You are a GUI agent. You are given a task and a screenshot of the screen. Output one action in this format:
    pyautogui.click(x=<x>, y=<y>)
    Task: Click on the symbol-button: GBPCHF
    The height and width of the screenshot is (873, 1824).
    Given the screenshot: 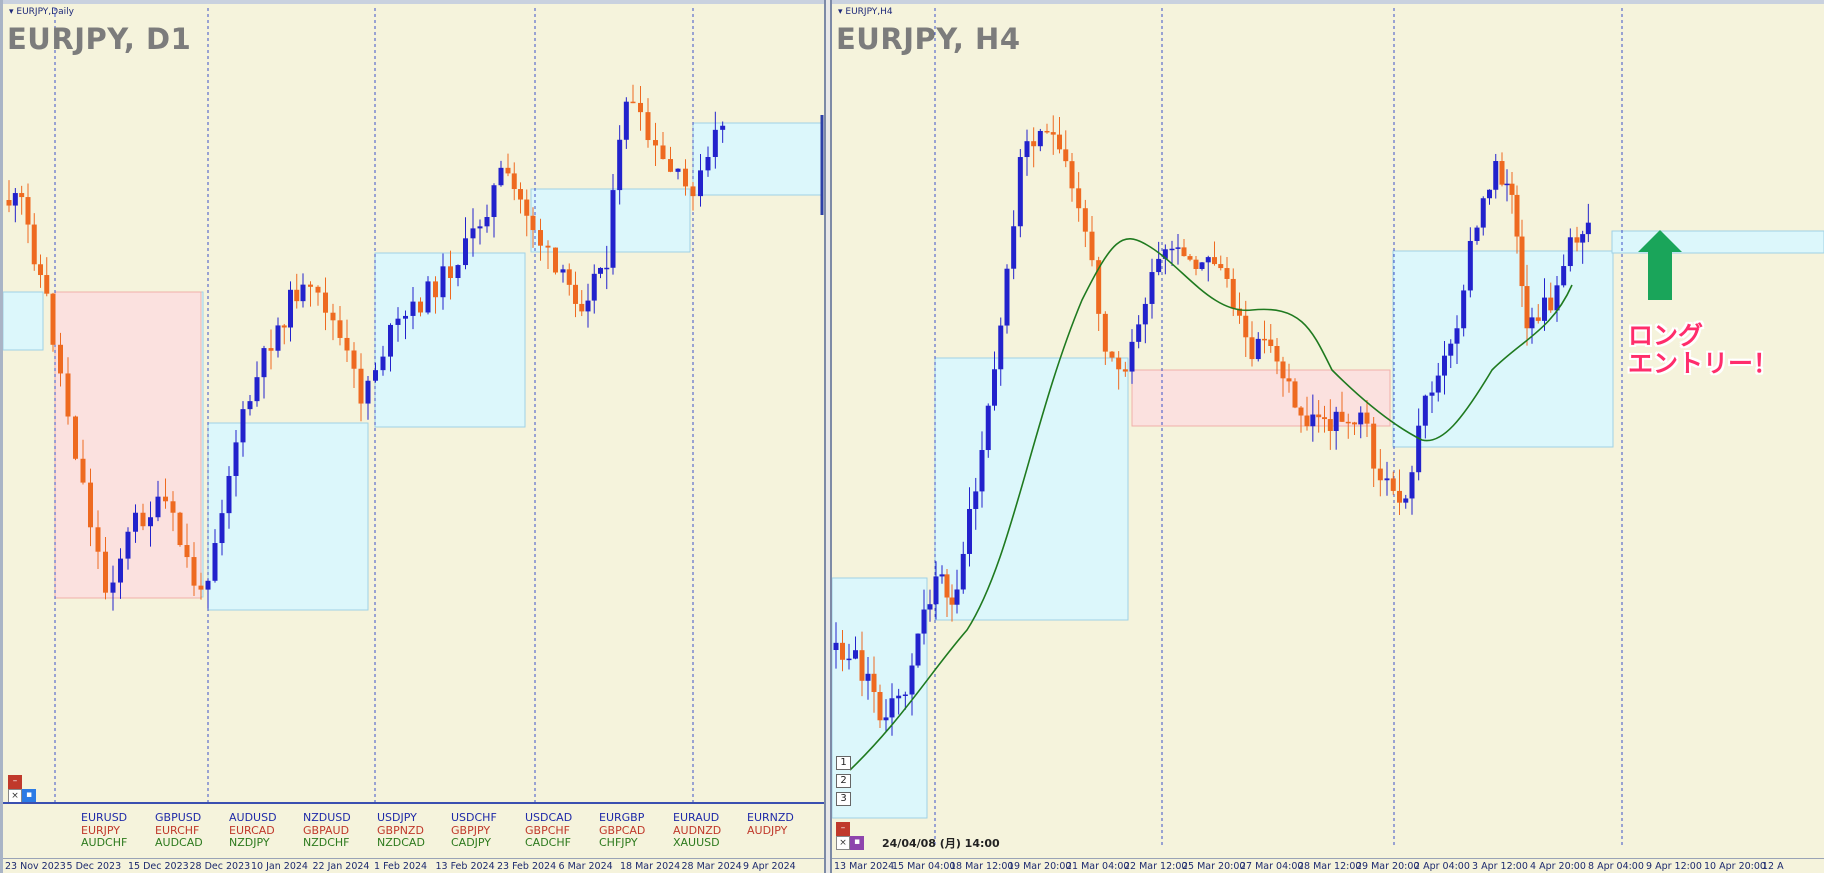 What is the action you would take?
    pyautogui.click(x=547, y=830)
    